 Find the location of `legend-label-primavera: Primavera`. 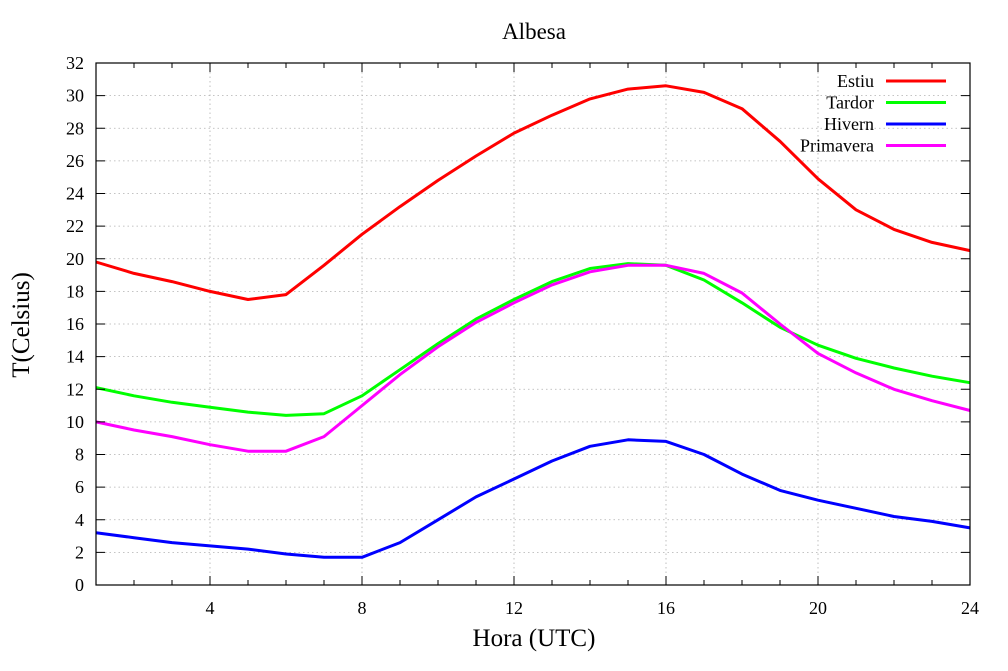

legend-label-primavera: Primavera is located at coordinates (837, 146).